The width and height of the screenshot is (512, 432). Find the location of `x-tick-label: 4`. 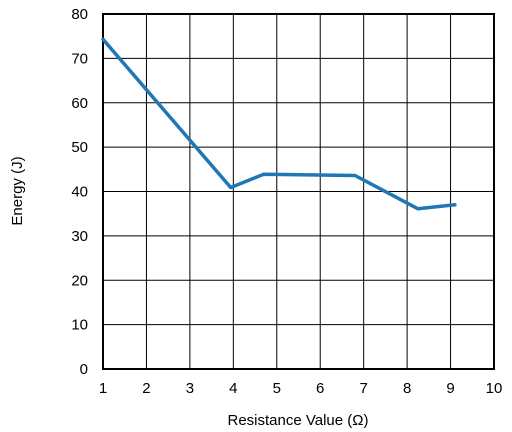

x-tick-label: 4 is located at coordinates (233, 388).